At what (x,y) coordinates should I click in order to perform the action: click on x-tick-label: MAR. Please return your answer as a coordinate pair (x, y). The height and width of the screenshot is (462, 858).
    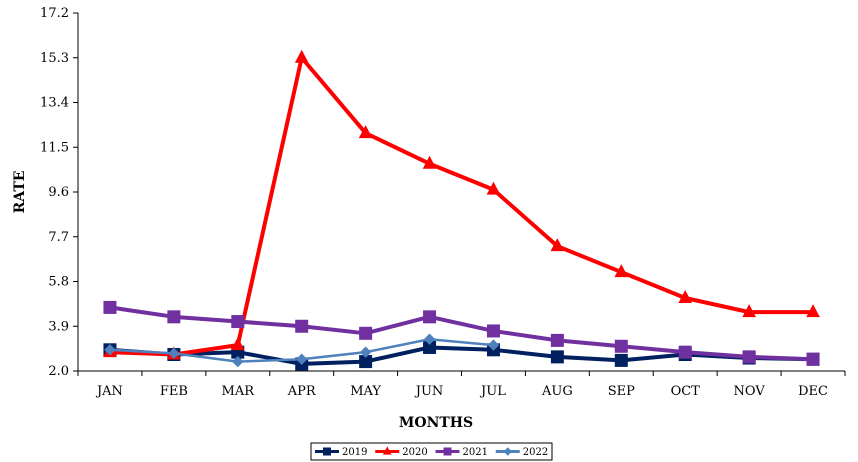
    Looking at the image, I should click on (239, 391).